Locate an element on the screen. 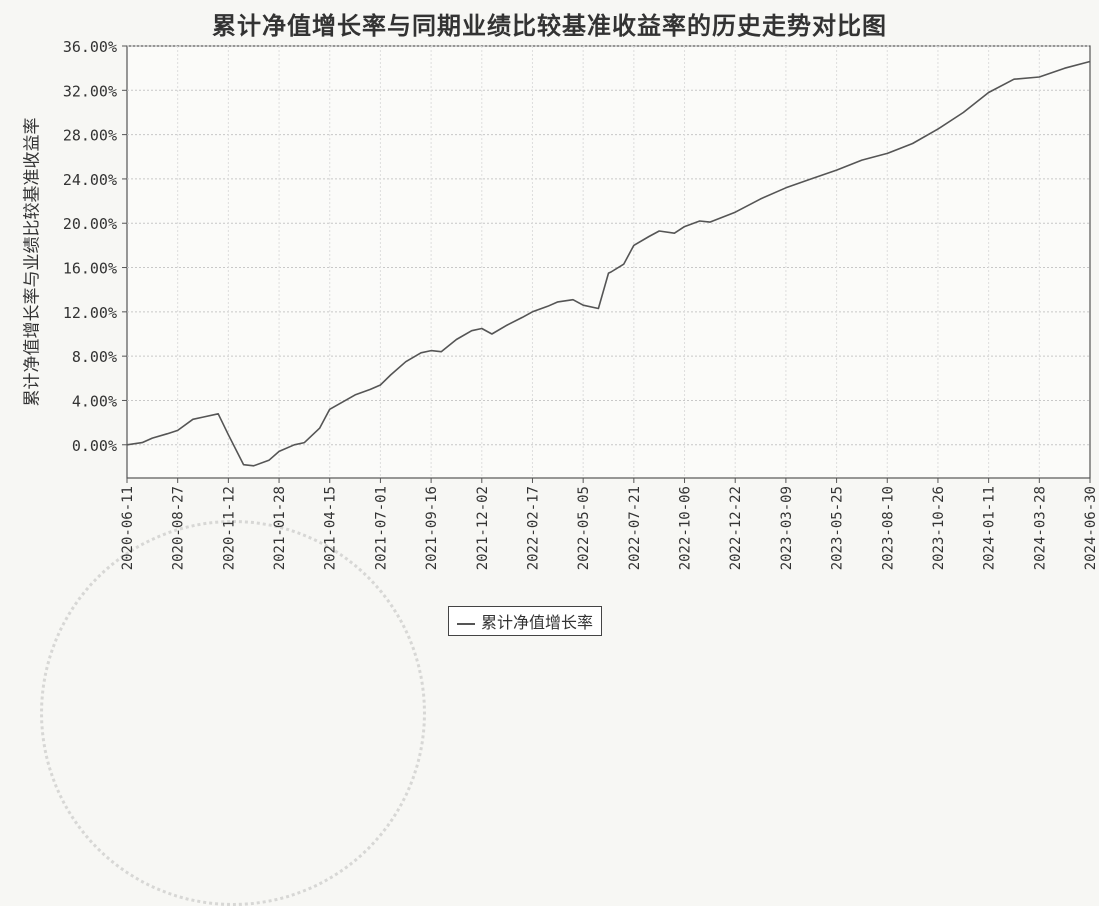 Image resolution: width=1099 pixels, height=906 pixels. y-tick-label: 0.00% is located at coordinates (94, 446).